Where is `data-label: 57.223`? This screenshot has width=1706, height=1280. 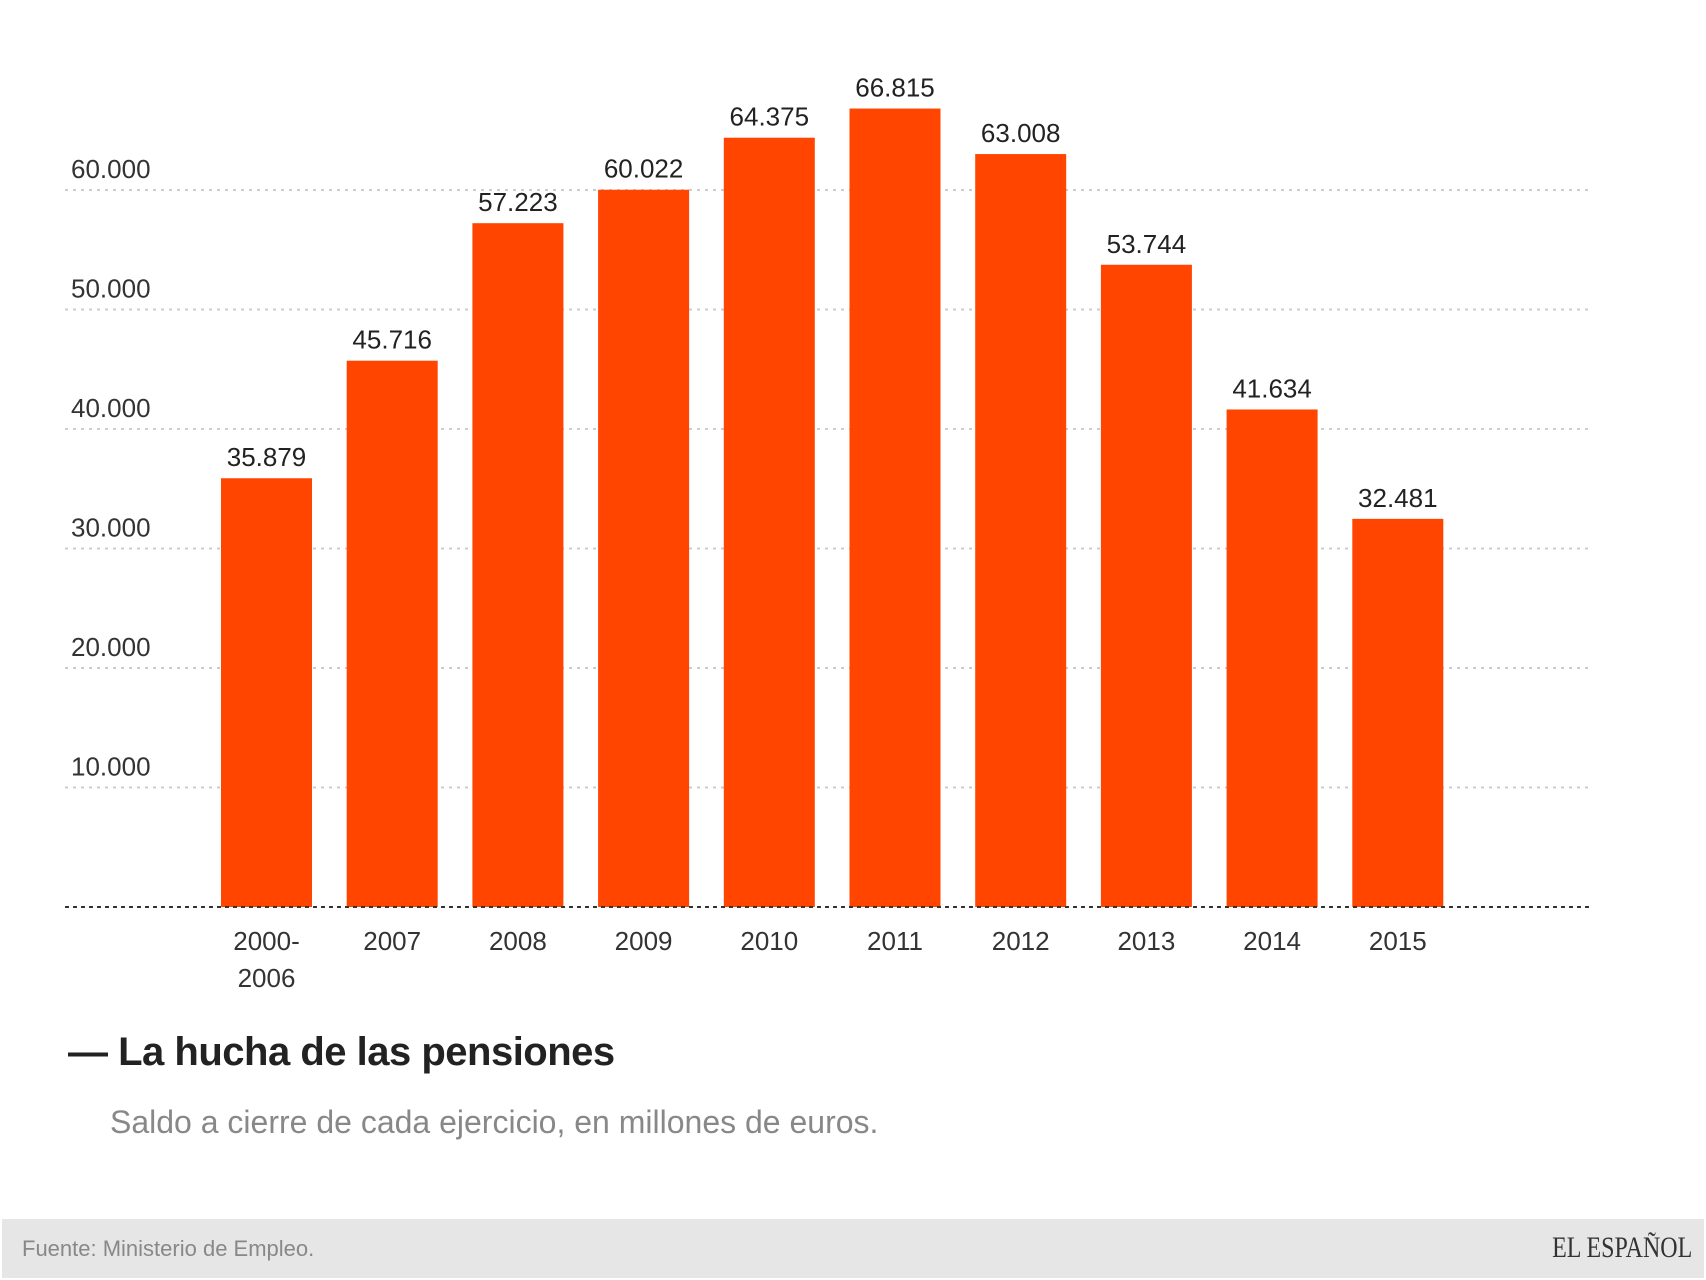 data-label: 57.223 is located at coordinates (518, 202).